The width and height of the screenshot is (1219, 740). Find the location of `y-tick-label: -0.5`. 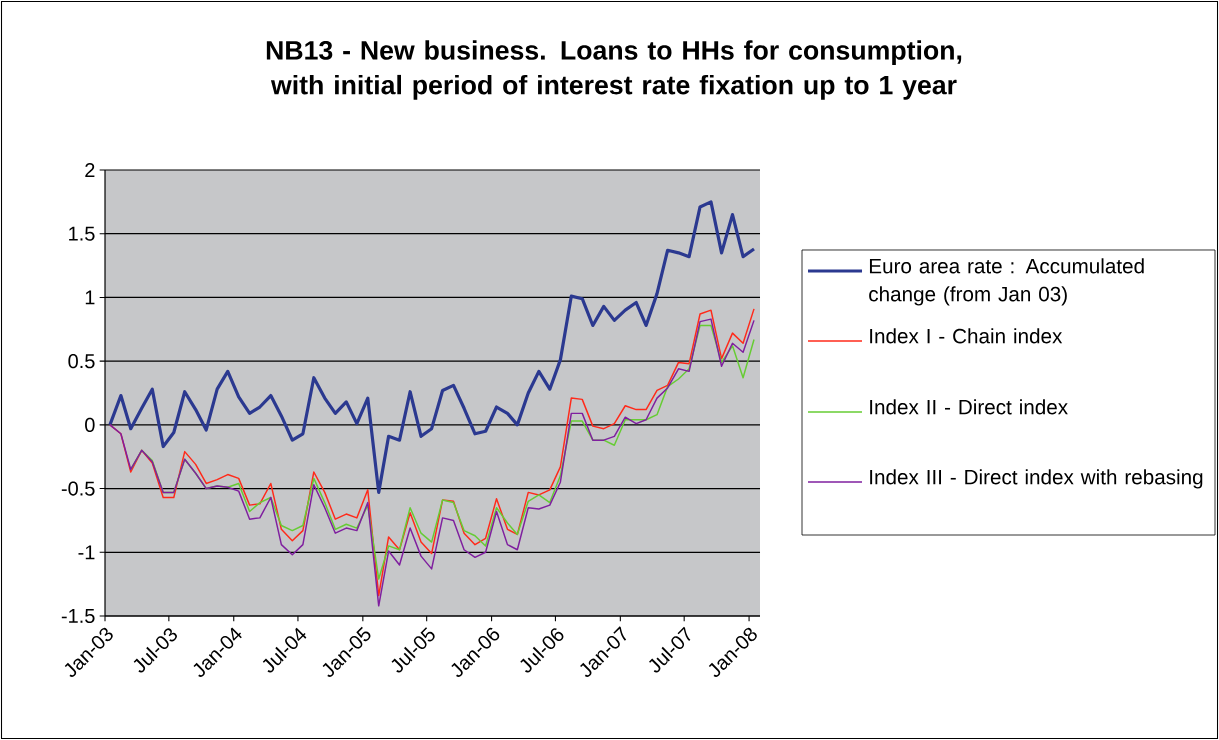

y-tick-label: -0.5 is located at coordinates (78, 488).